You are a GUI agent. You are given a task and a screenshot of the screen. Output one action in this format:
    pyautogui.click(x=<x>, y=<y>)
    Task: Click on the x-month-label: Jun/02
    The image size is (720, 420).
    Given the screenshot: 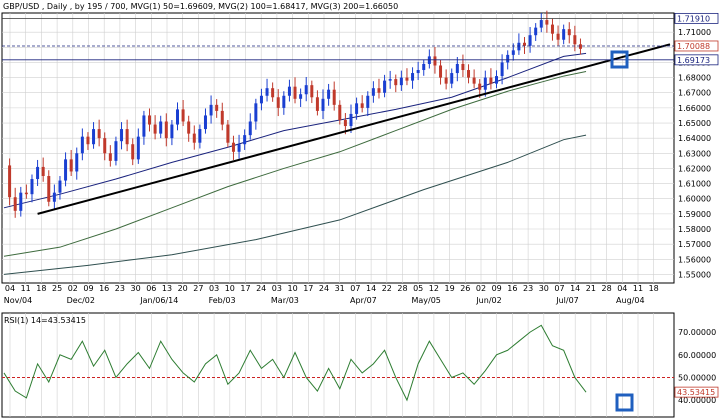 What is the action you would take?
    pyautogui.click(x=488, y=300)
    